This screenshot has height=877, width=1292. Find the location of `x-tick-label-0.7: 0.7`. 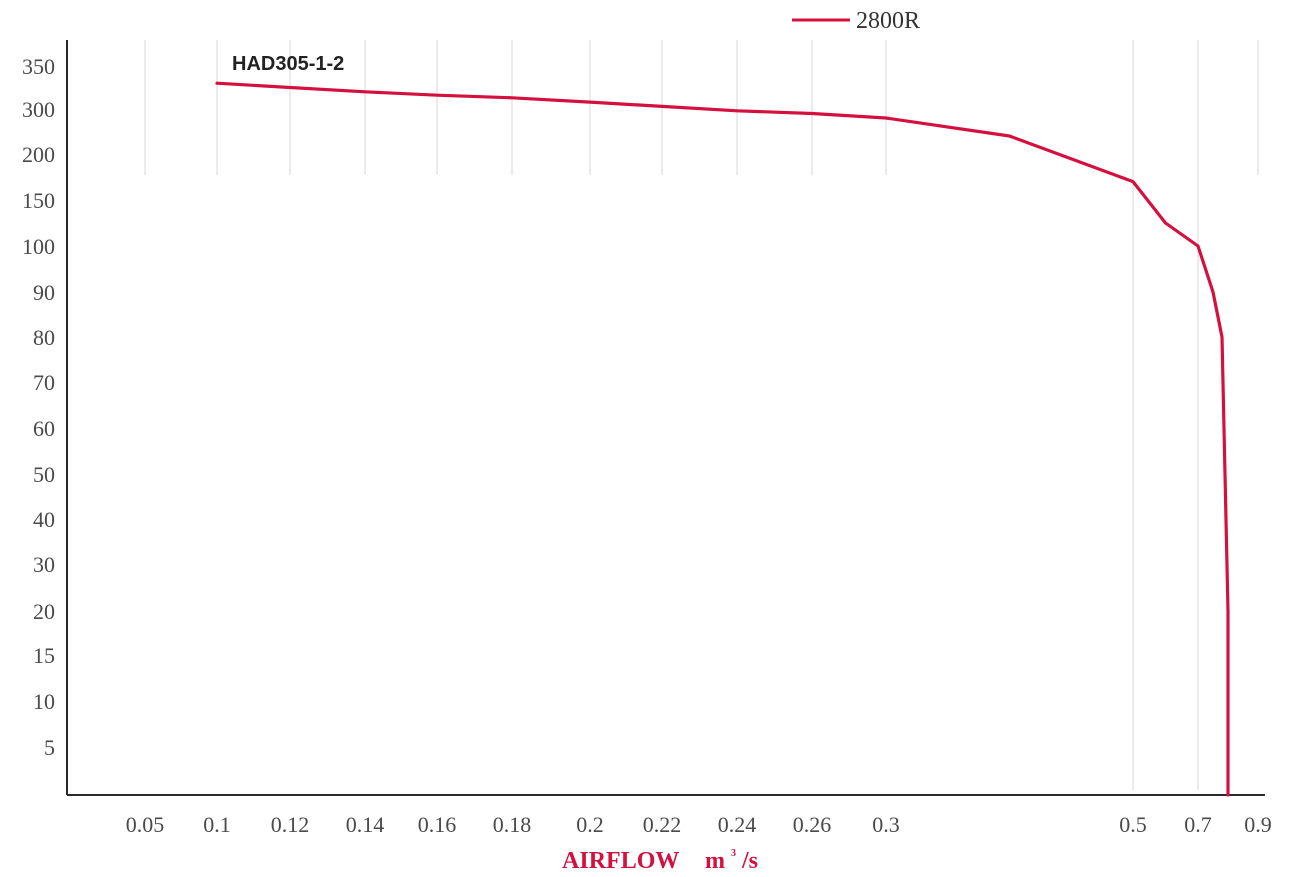

x-tick-label-0.7: 0.7 is located at coordinates (1198, 824).